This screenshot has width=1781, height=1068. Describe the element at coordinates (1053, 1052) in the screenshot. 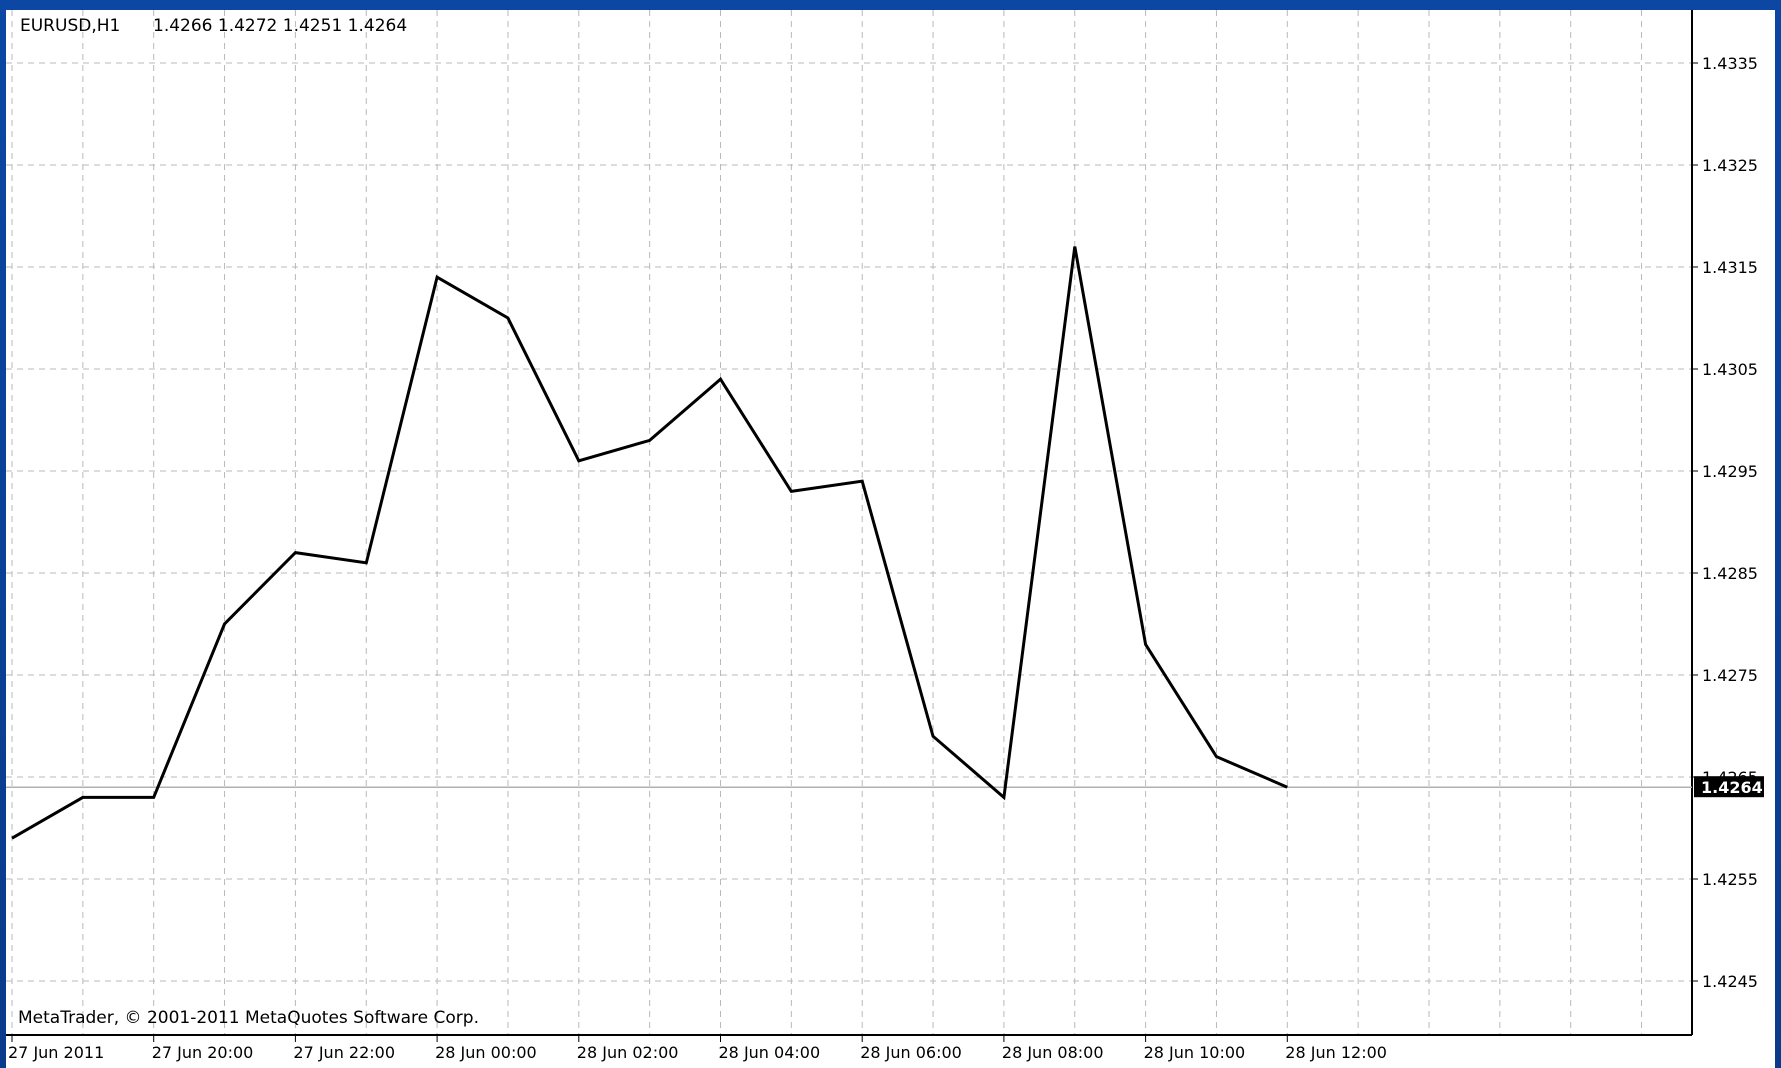

I see `time-tick-label: 28 Jun 08:00` at that location.